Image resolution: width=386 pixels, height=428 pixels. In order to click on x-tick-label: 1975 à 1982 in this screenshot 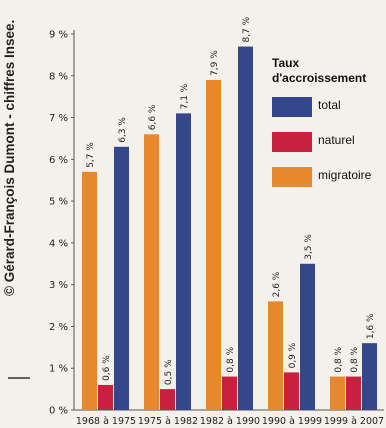, I will do `click(168, 421)`.